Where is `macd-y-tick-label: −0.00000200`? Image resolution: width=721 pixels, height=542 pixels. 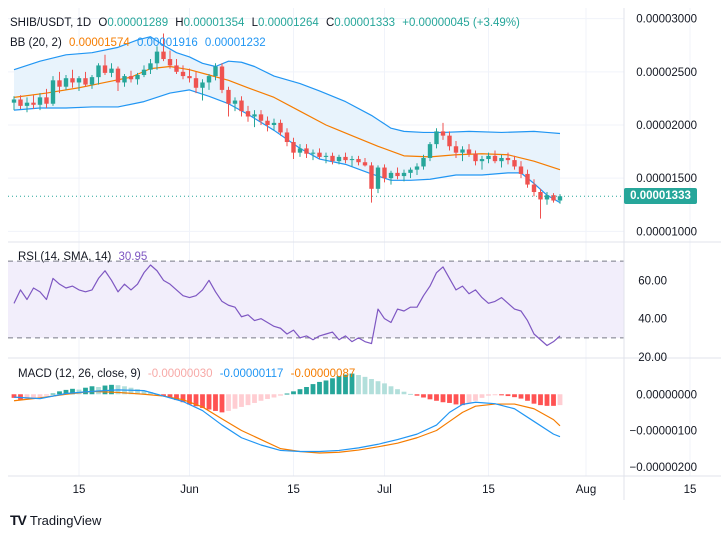 macd-y-tick-label: −0.00000200 is located at coordinates (663, 468).